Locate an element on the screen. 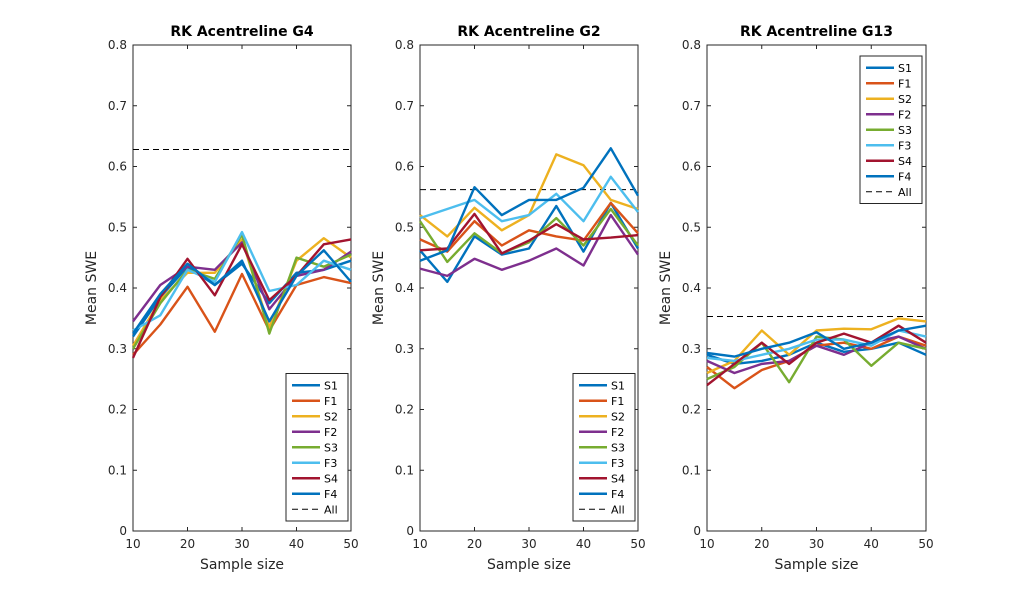 This screenshot has width=1022, height=597. series-line-s1 is located at coordinates (529, 242).